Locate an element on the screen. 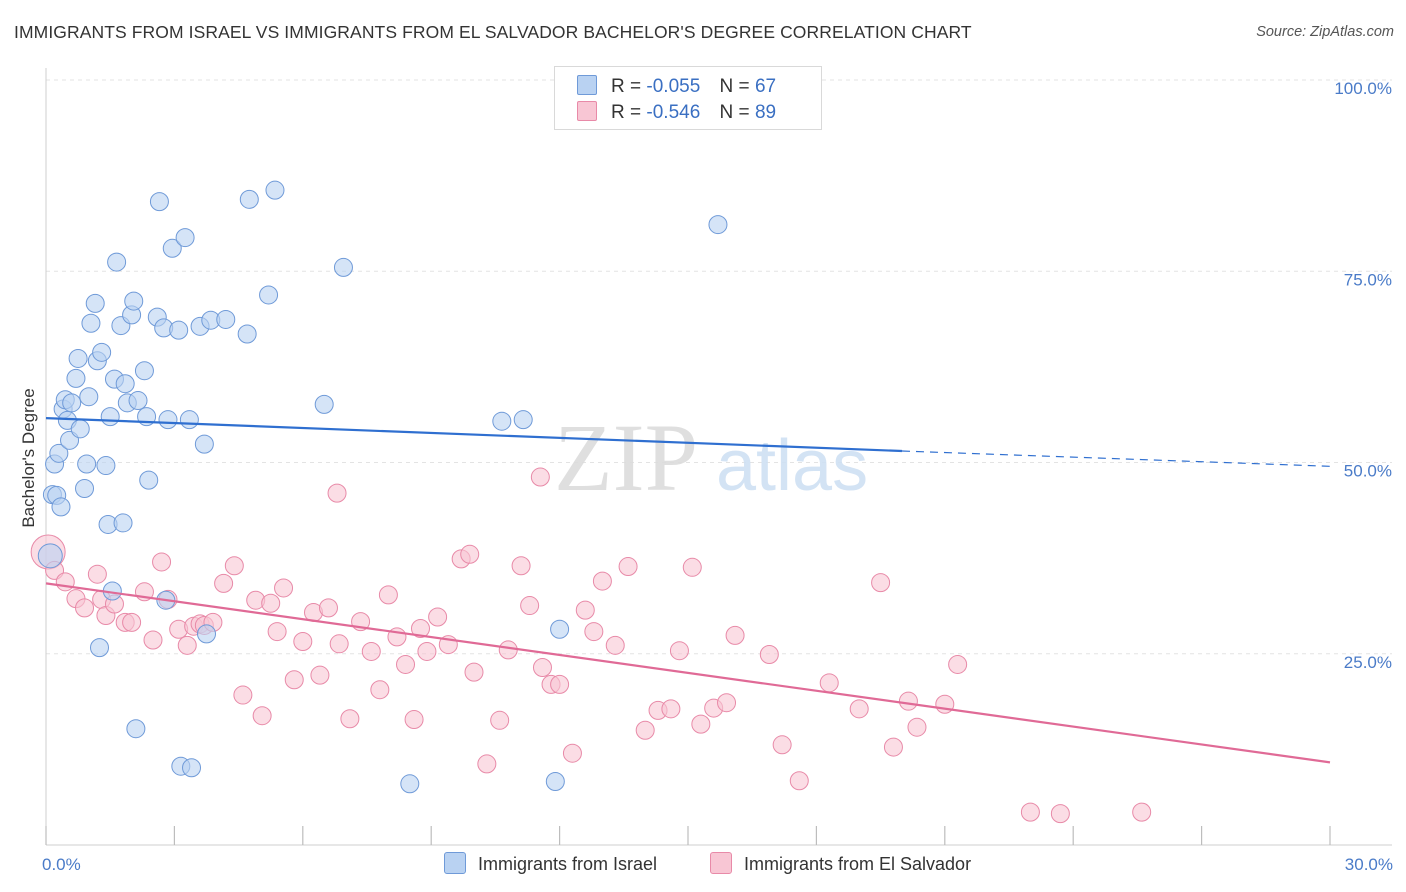 This screenshot has height=892, width=1406. chart-source: Source: ZipAtlas.com is located at coordinates (1325, 32).